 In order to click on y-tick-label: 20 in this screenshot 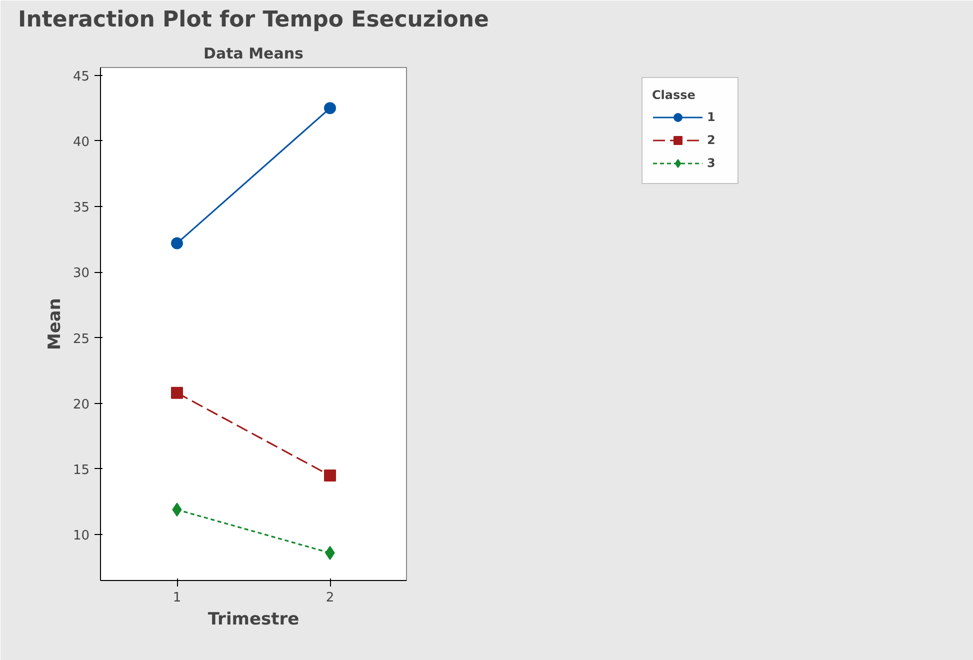, I will do `click(81, 404)`.